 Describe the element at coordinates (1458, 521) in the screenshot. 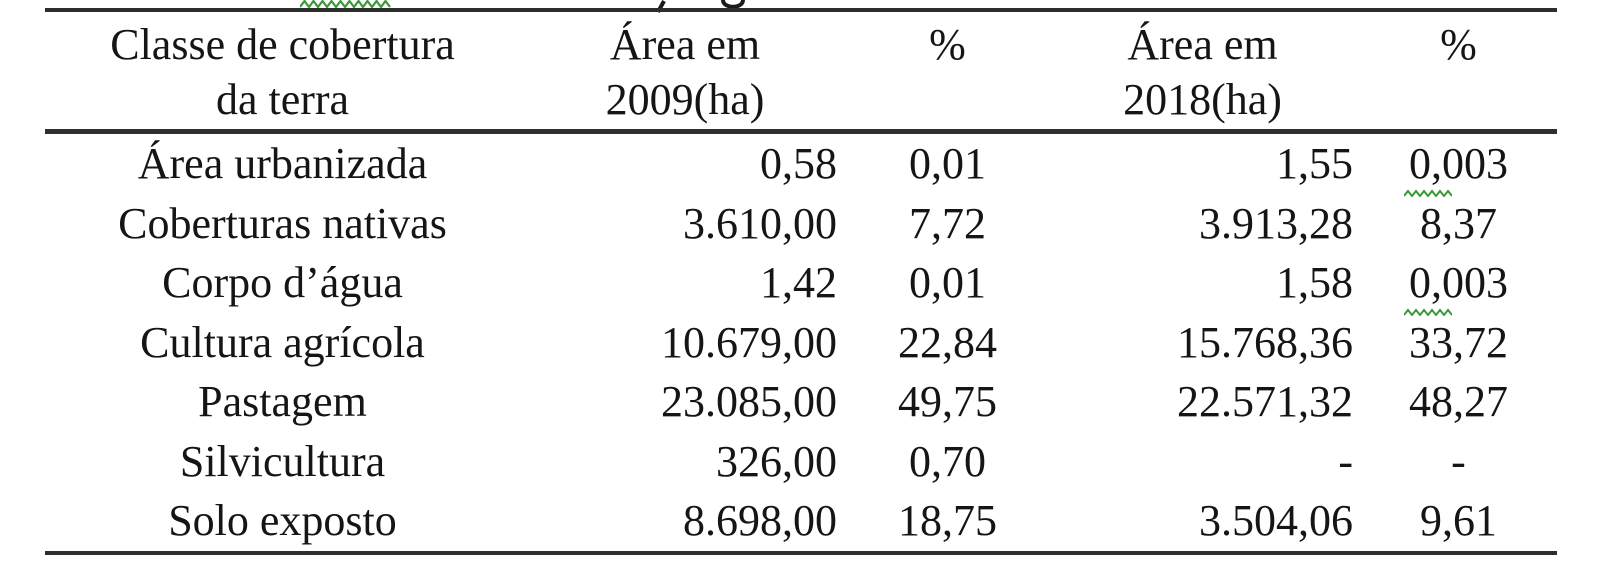

I see `cell-pct-2018: 9,61` at that location.